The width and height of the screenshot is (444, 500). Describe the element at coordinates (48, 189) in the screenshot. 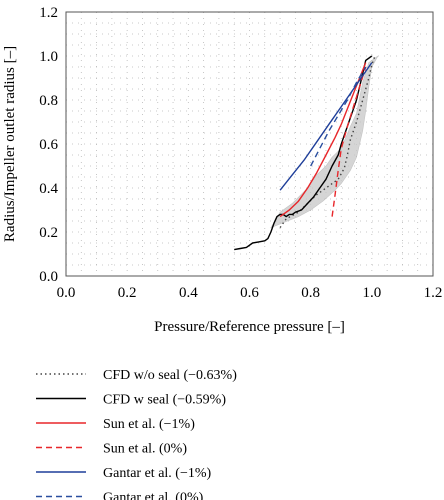

I see `y-tick-label: 0.4` at that location.